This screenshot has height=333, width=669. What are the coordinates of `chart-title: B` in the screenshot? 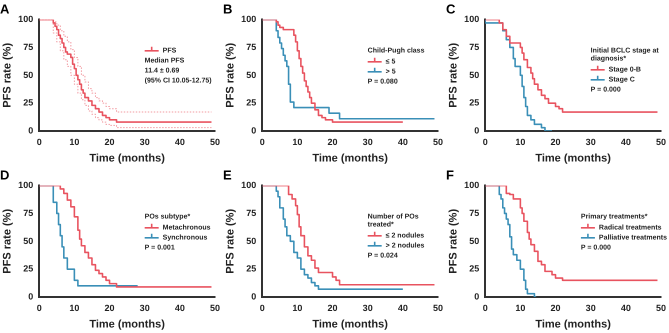 It's located at (227, 8).